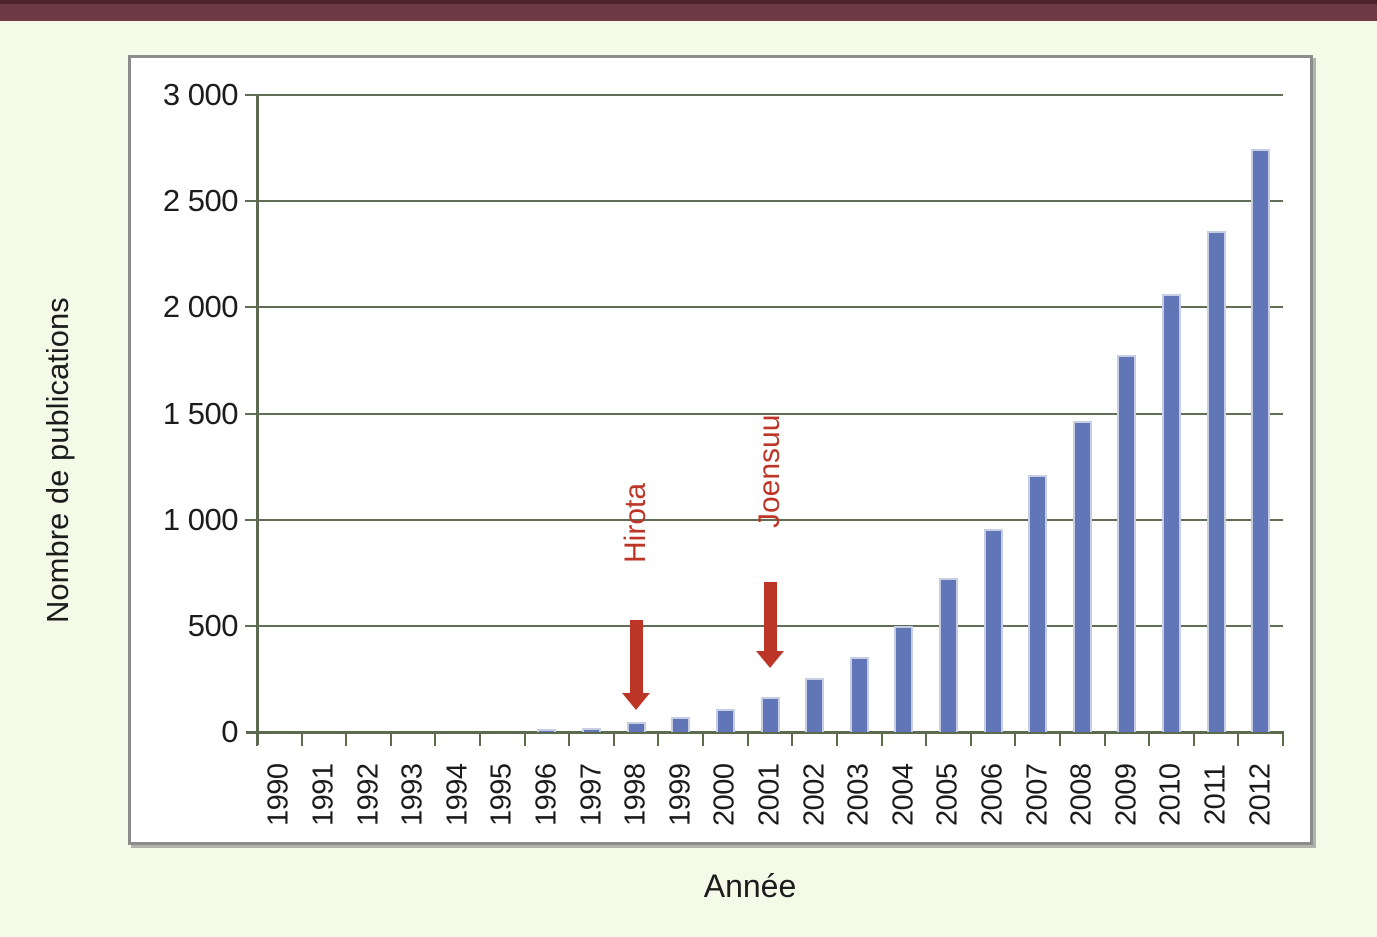 This screenshot has height=937, width=1377. I want to click on bar-2007, so click(1038, 603).